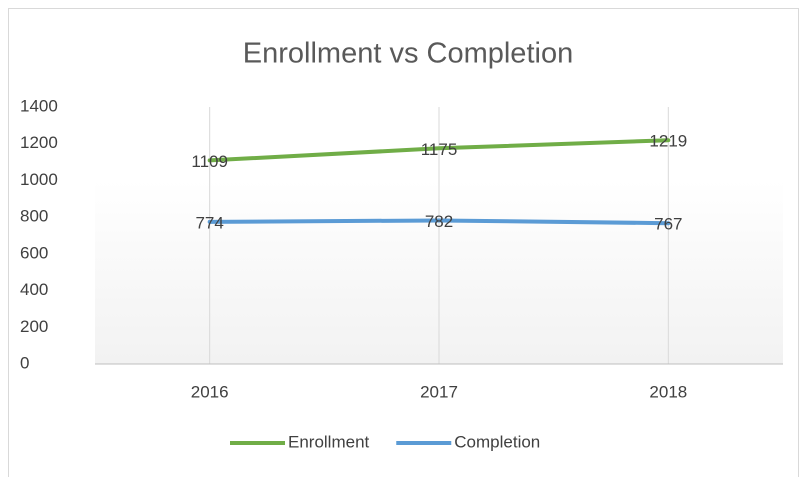 This screenshot has width=802, height=477. What do you see at coordinates (209, 161) in the screenshot?
I see `data-label: 1109` at bounding box center [209, 161].